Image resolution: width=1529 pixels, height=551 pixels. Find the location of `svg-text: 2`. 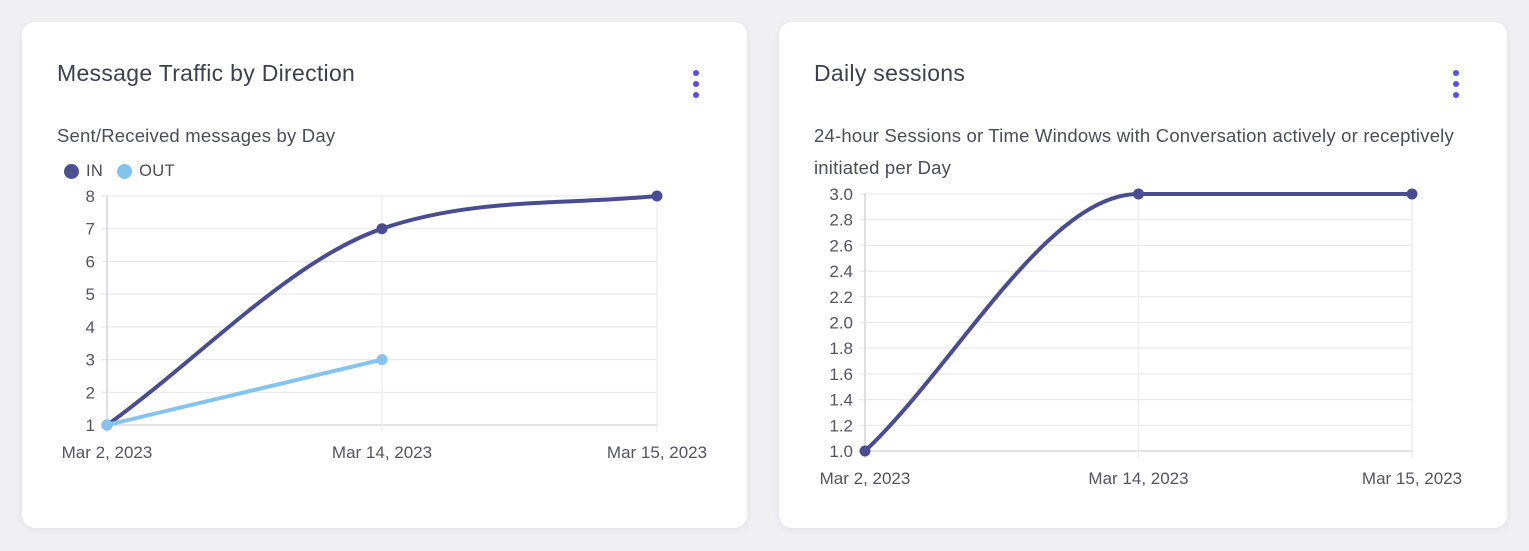

svg-text: 2 is located at coordinates (90, 392).